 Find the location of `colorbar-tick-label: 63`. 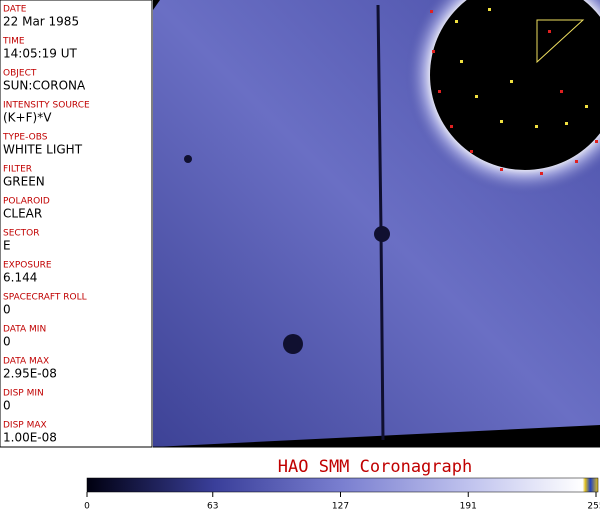

colorbar-tick-label: 63 is located at coordinates (212, 507).